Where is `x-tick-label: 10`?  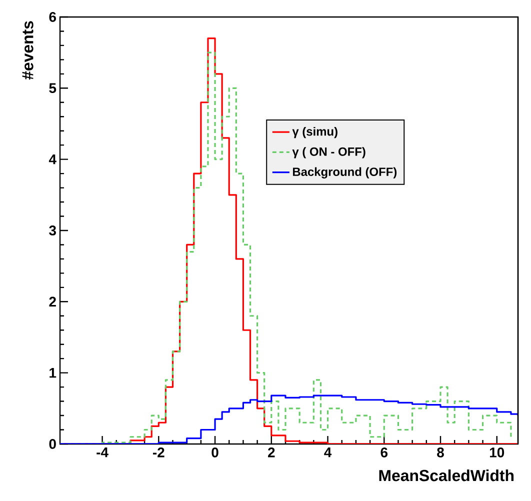 x-tick-label: 10 is located at coordinates (497, 452).